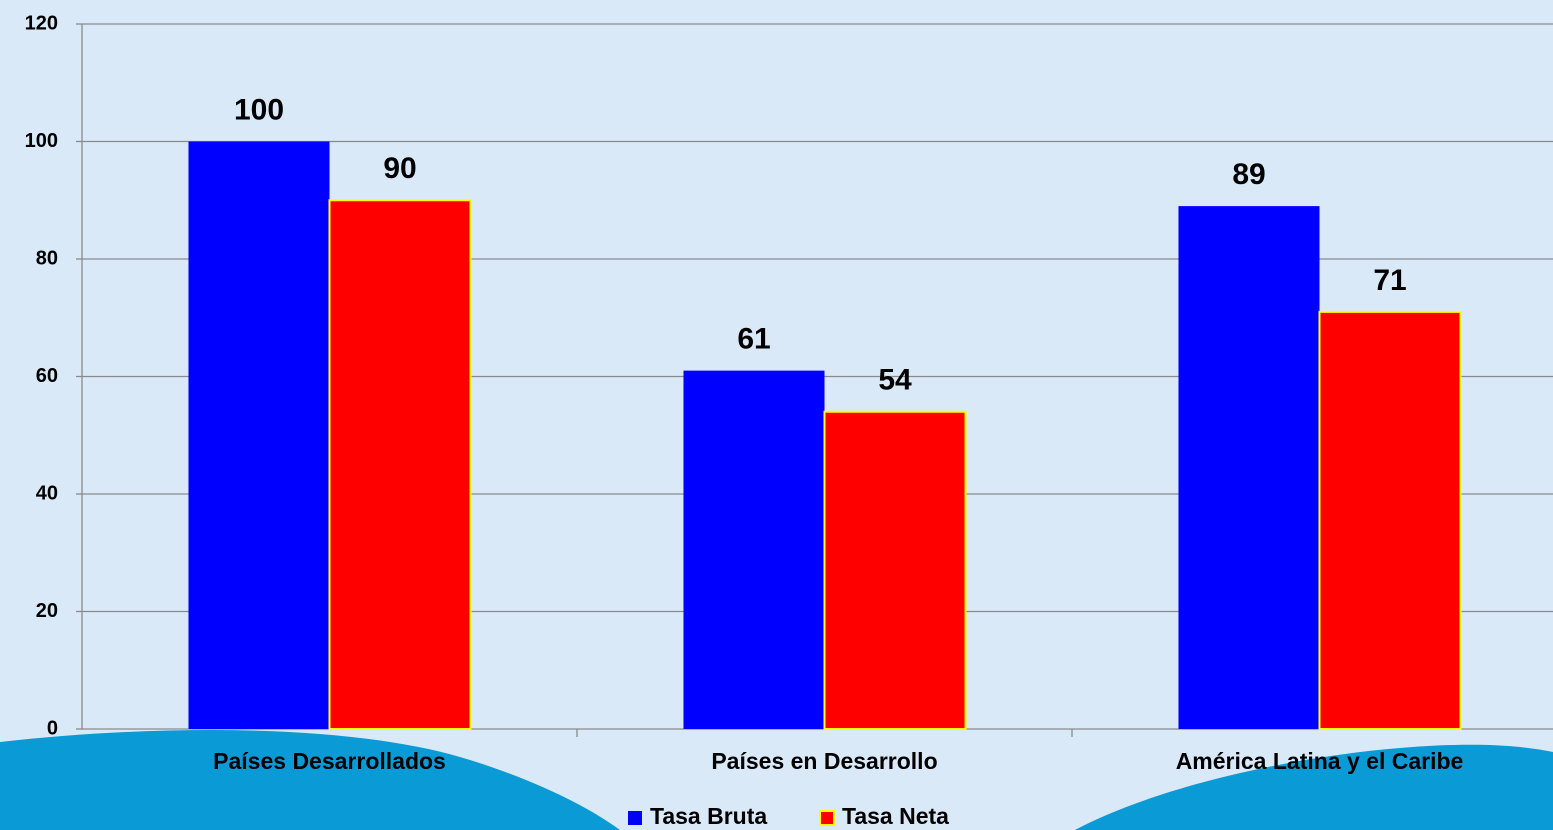 This screenshot has width=1553, height=830. I want to click on wave-right, so click(1314, 787).